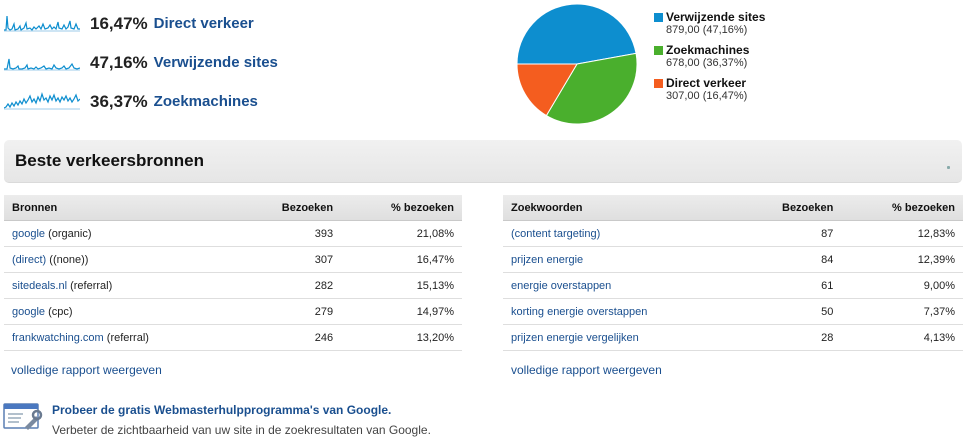 This screenshot has height=447, width=977. What do you see at coordinates (789, 311) in the screenshot?
I see `visits-cell: 50` at bounding box center [789, 311].